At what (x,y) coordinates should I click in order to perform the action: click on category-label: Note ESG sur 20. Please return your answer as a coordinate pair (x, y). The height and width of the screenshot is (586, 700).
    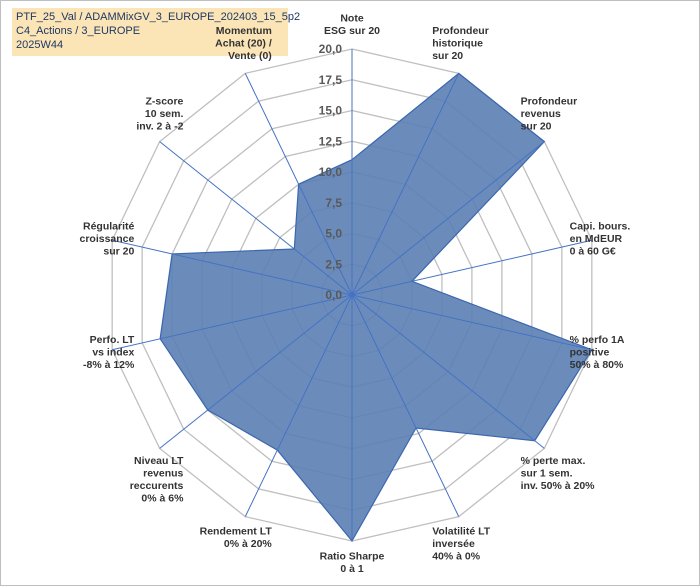
    Looking at the image, I should click on (352, 24).